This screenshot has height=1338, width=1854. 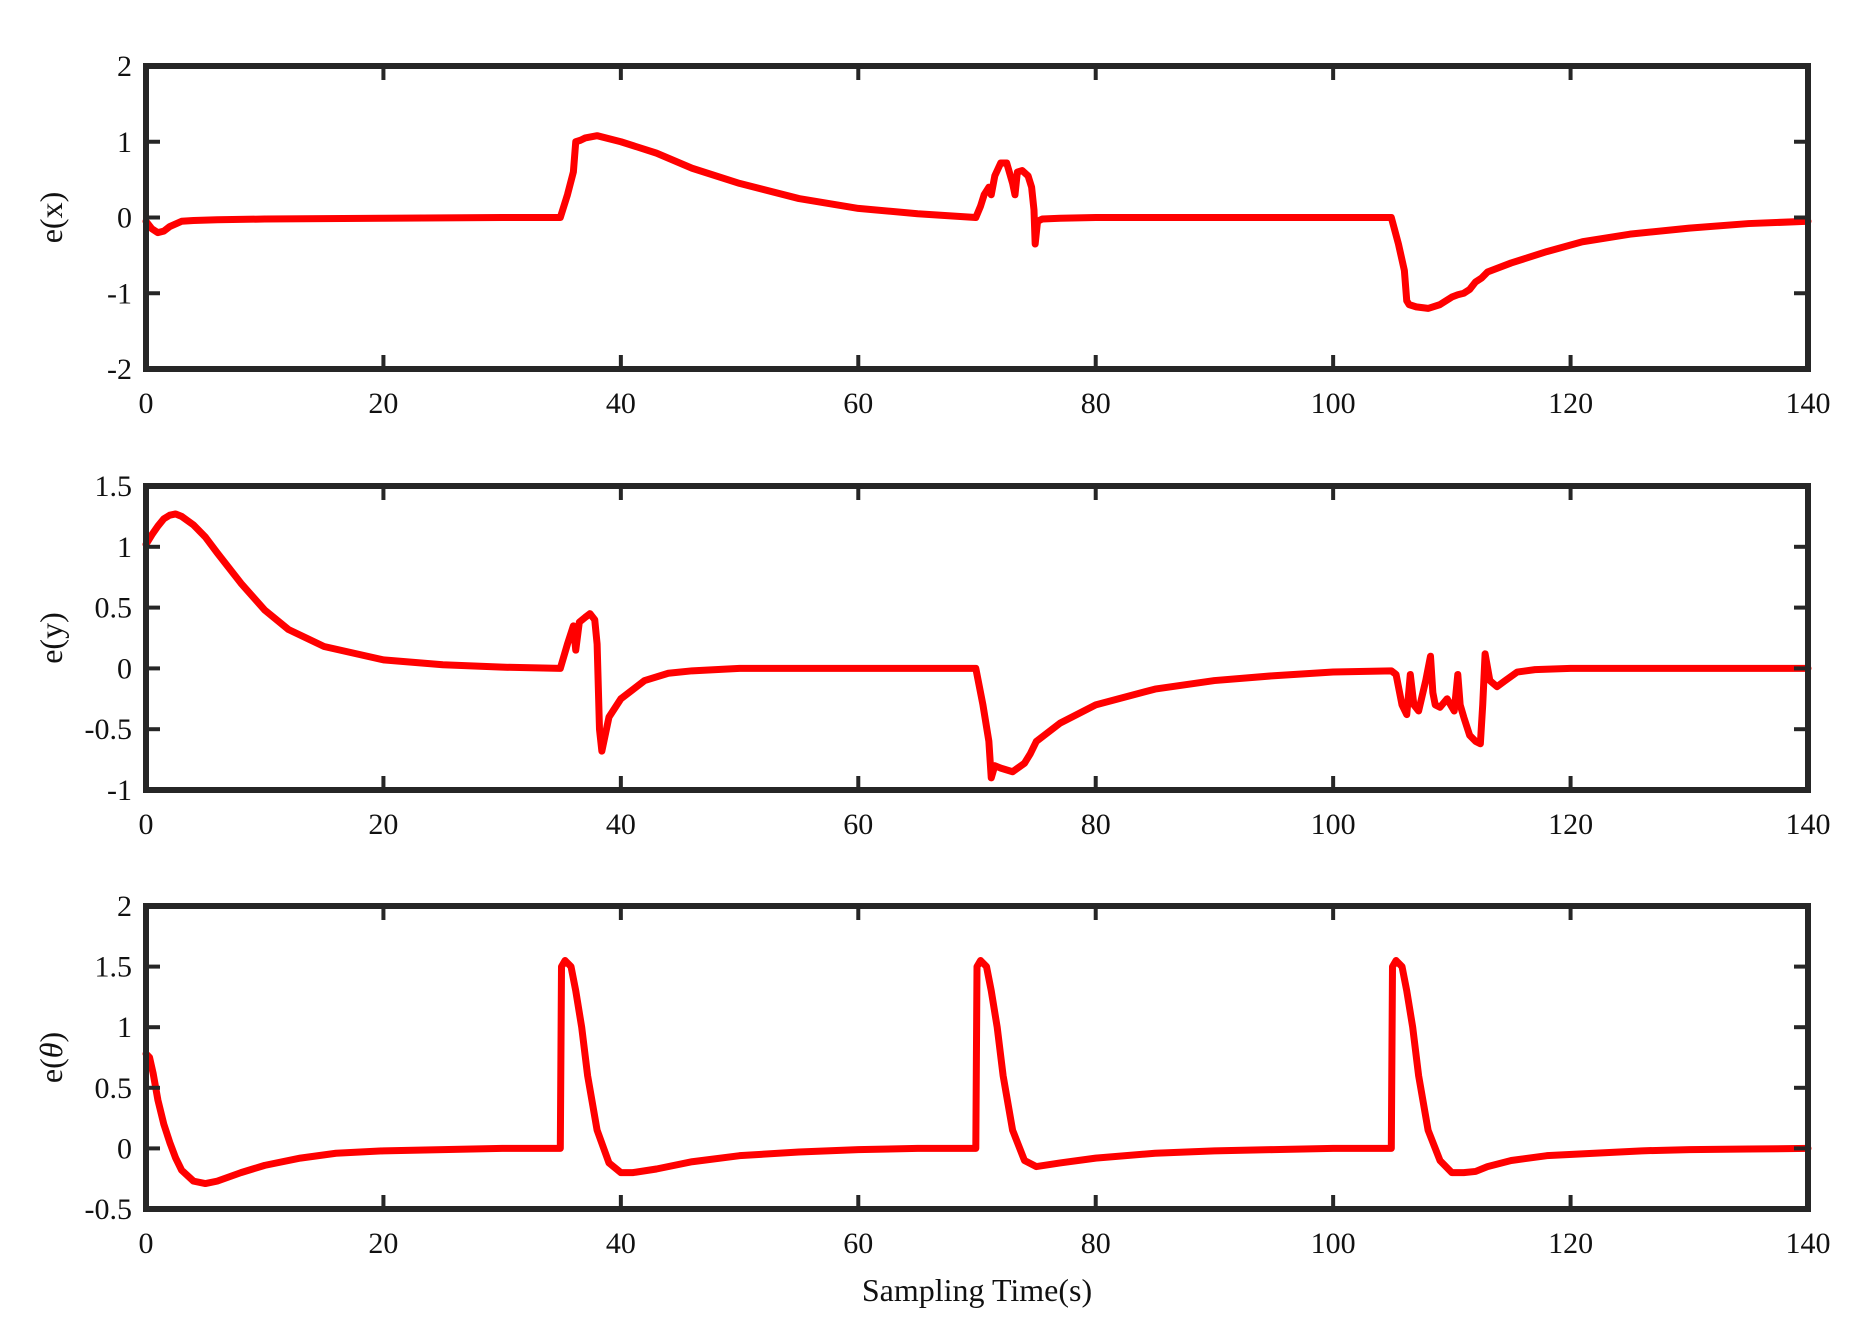 I want to click on ey-x-tick-label-7: 140, so click(x=1808, y=824).